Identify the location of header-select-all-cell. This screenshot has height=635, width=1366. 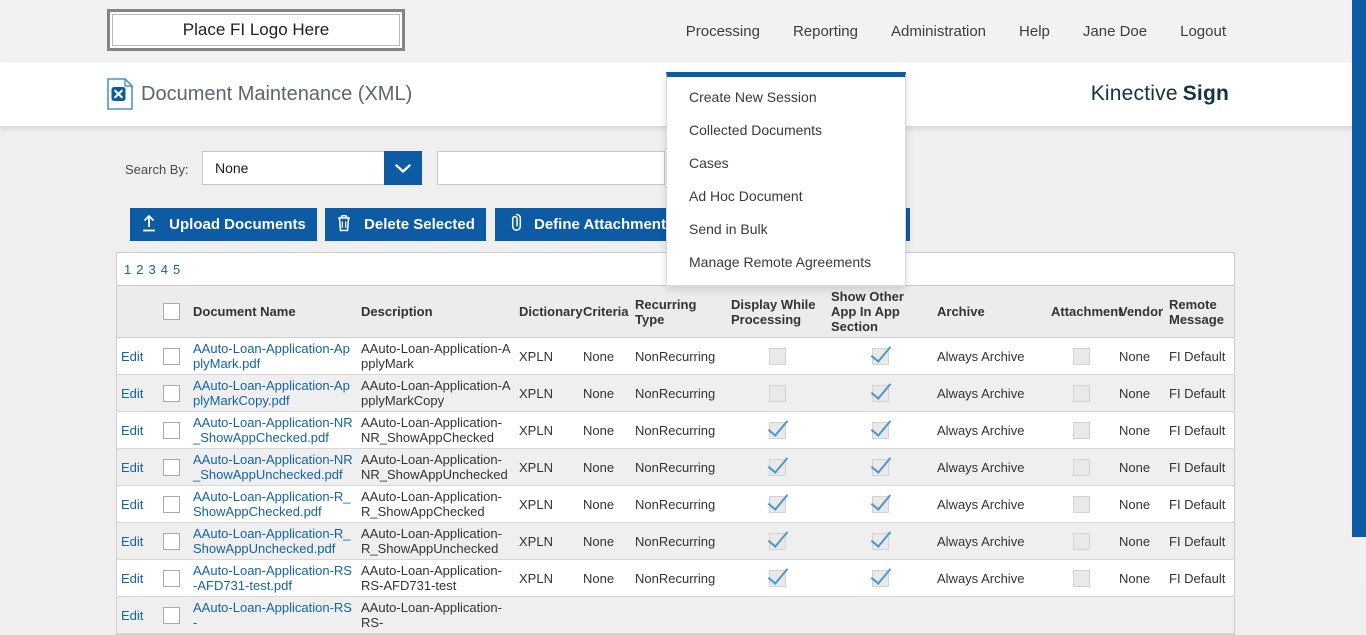
(171, 311).